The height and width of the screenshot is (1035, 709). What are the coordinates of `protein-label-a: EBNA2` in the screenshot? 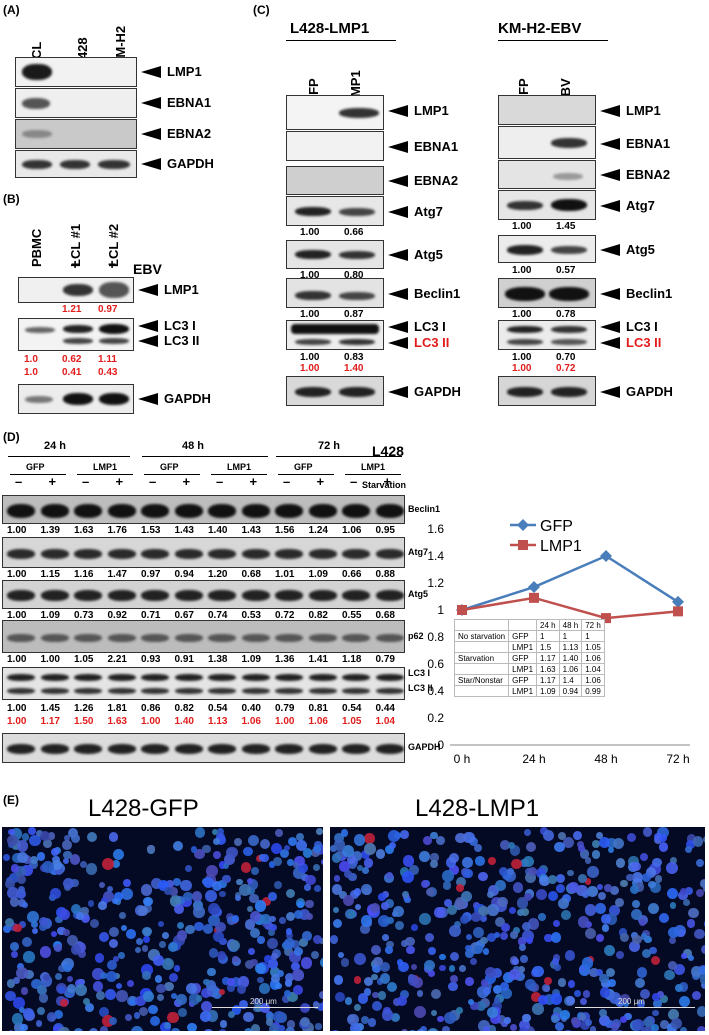 It's located at (176, 133).